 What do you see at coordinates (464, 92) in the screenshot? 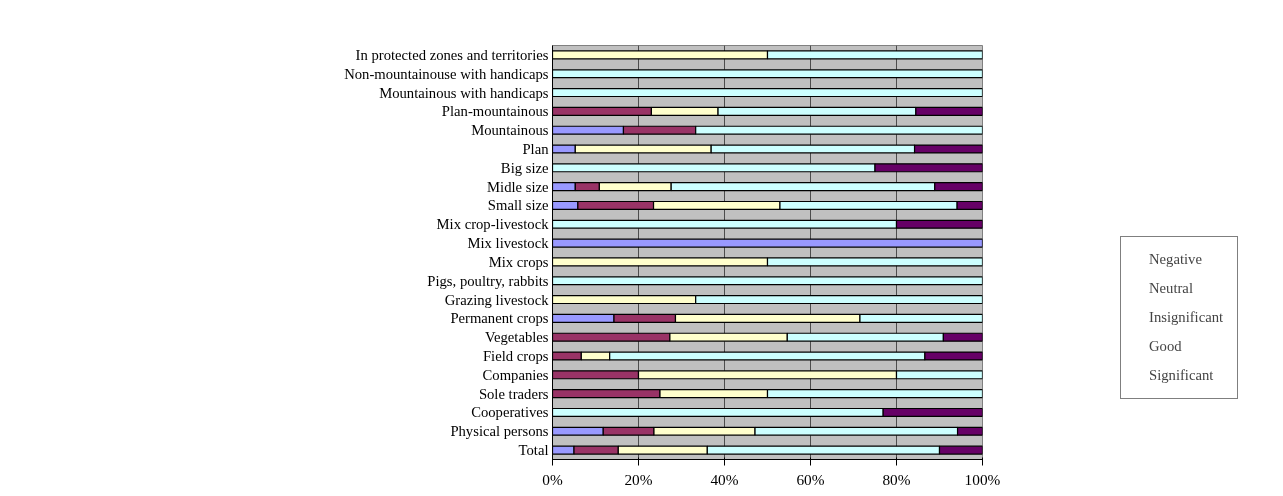
I see `y-tick-label: Mountainous with handicaps` at bounding box center [464, 92].